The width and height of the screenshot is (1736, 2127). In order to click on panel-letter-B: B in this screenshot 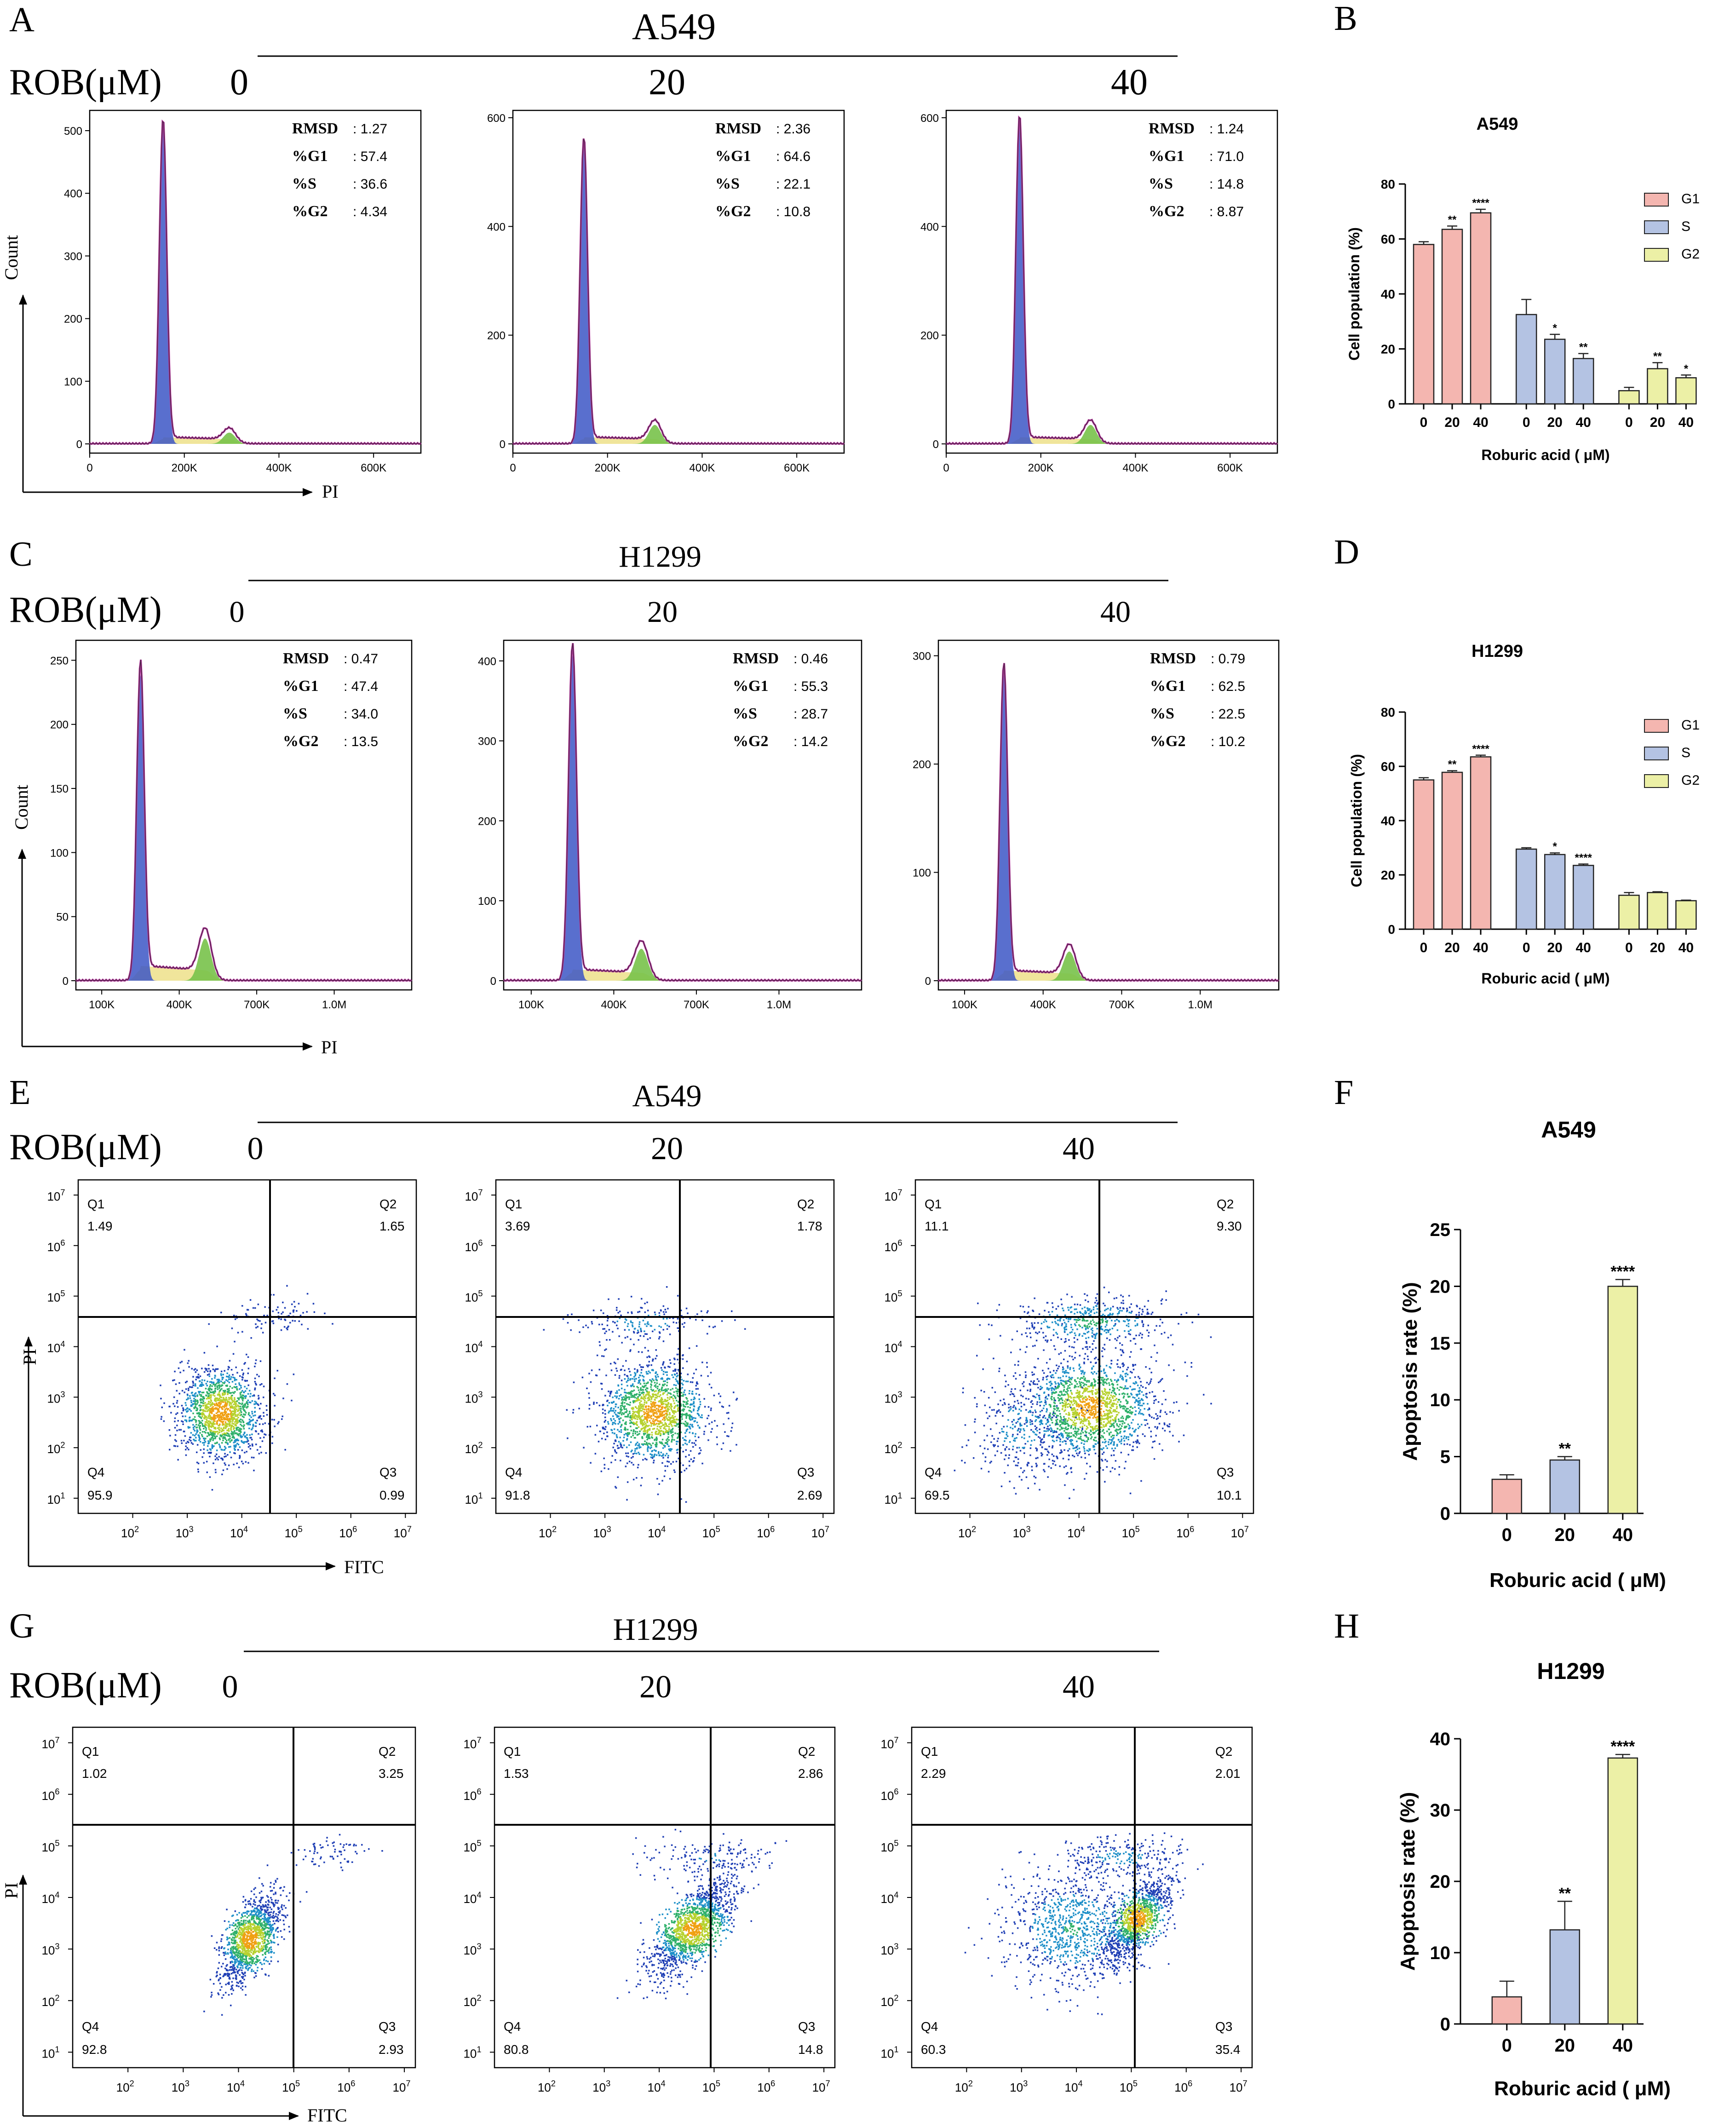, I will do `click(1345, 19)`.